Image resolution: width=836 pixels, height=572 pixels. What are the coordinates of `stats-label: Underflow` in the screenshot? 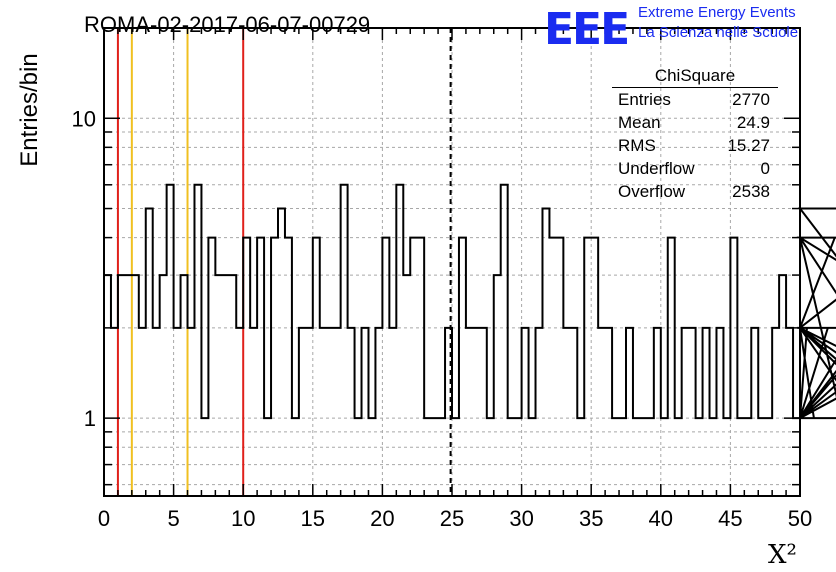 It's located at (656, 168).